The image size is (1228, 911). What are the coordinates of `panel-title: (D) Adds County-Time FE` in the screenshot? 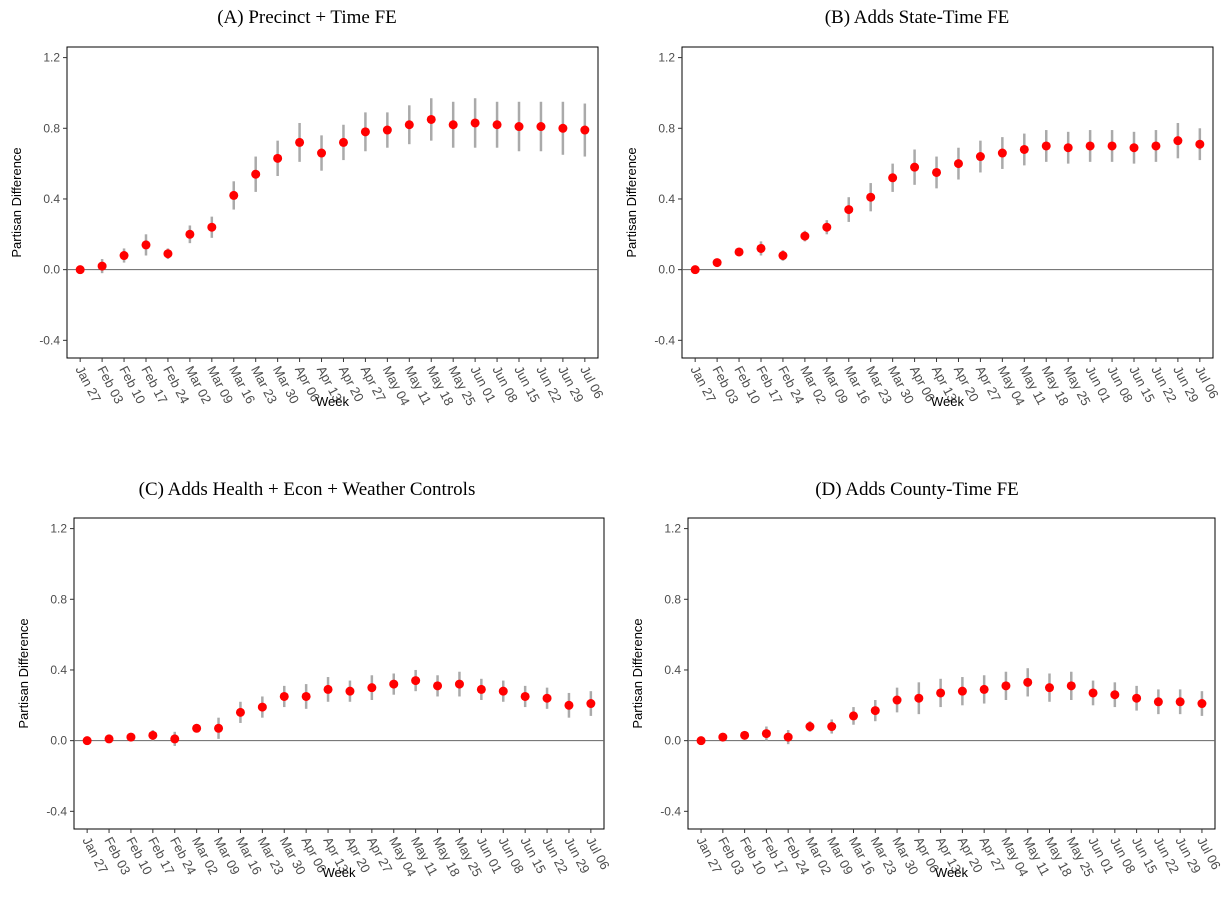 It's located at (917, 489).